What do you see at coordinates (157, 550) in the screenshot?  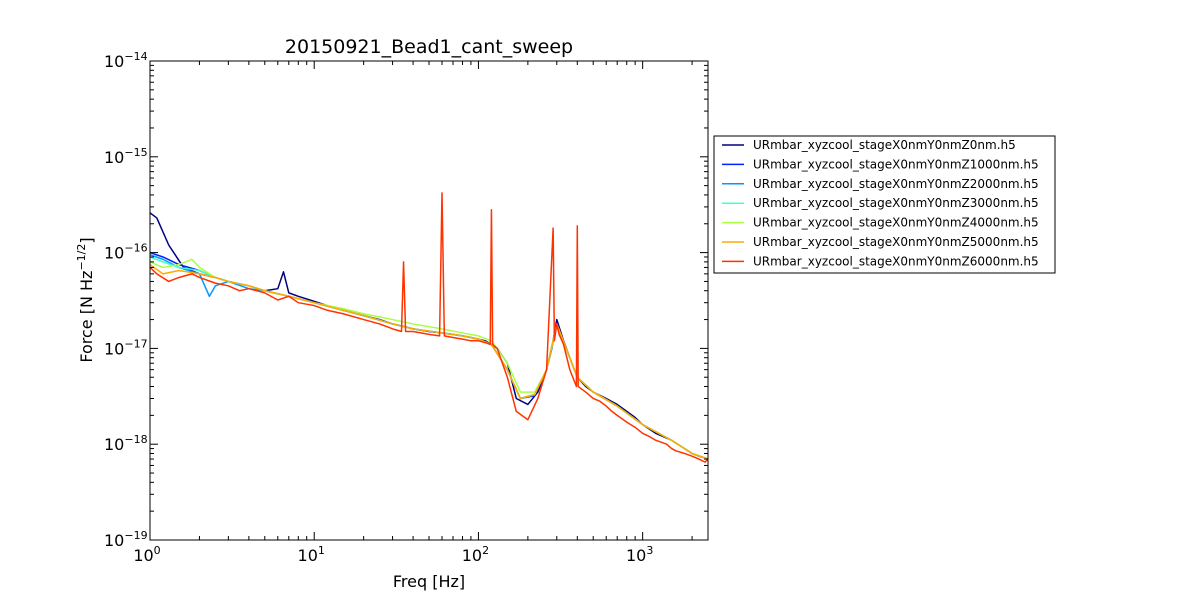 I see `x-tick-label-exponent: 0` at bounding box center [157, 550].